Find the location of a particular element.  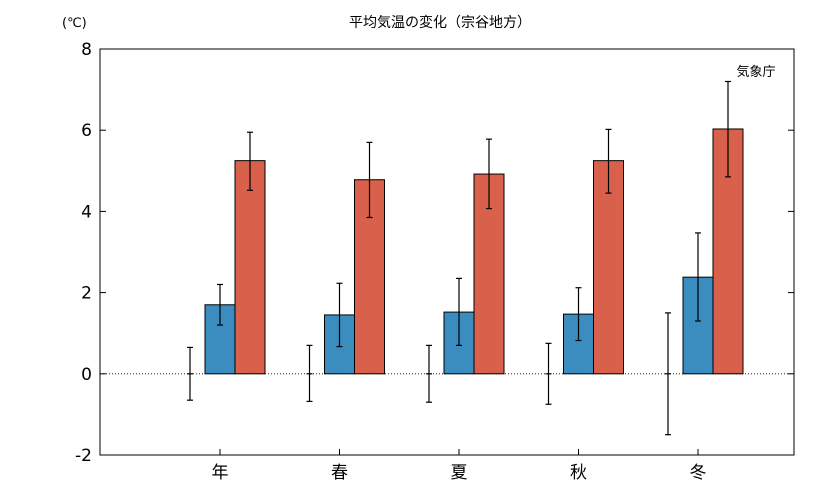

y-tick-label: 0 is located at coordinates (86, 375).